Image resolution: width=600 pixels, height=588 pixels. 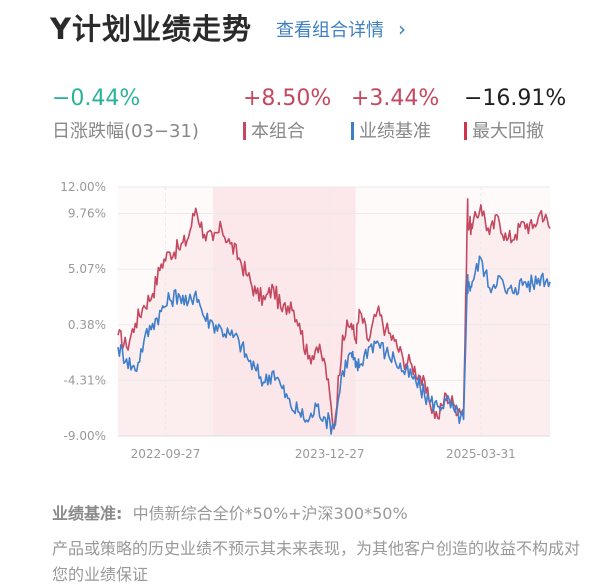 I want to click on benchmark-legend-swatch, so click(x=352, y=131).